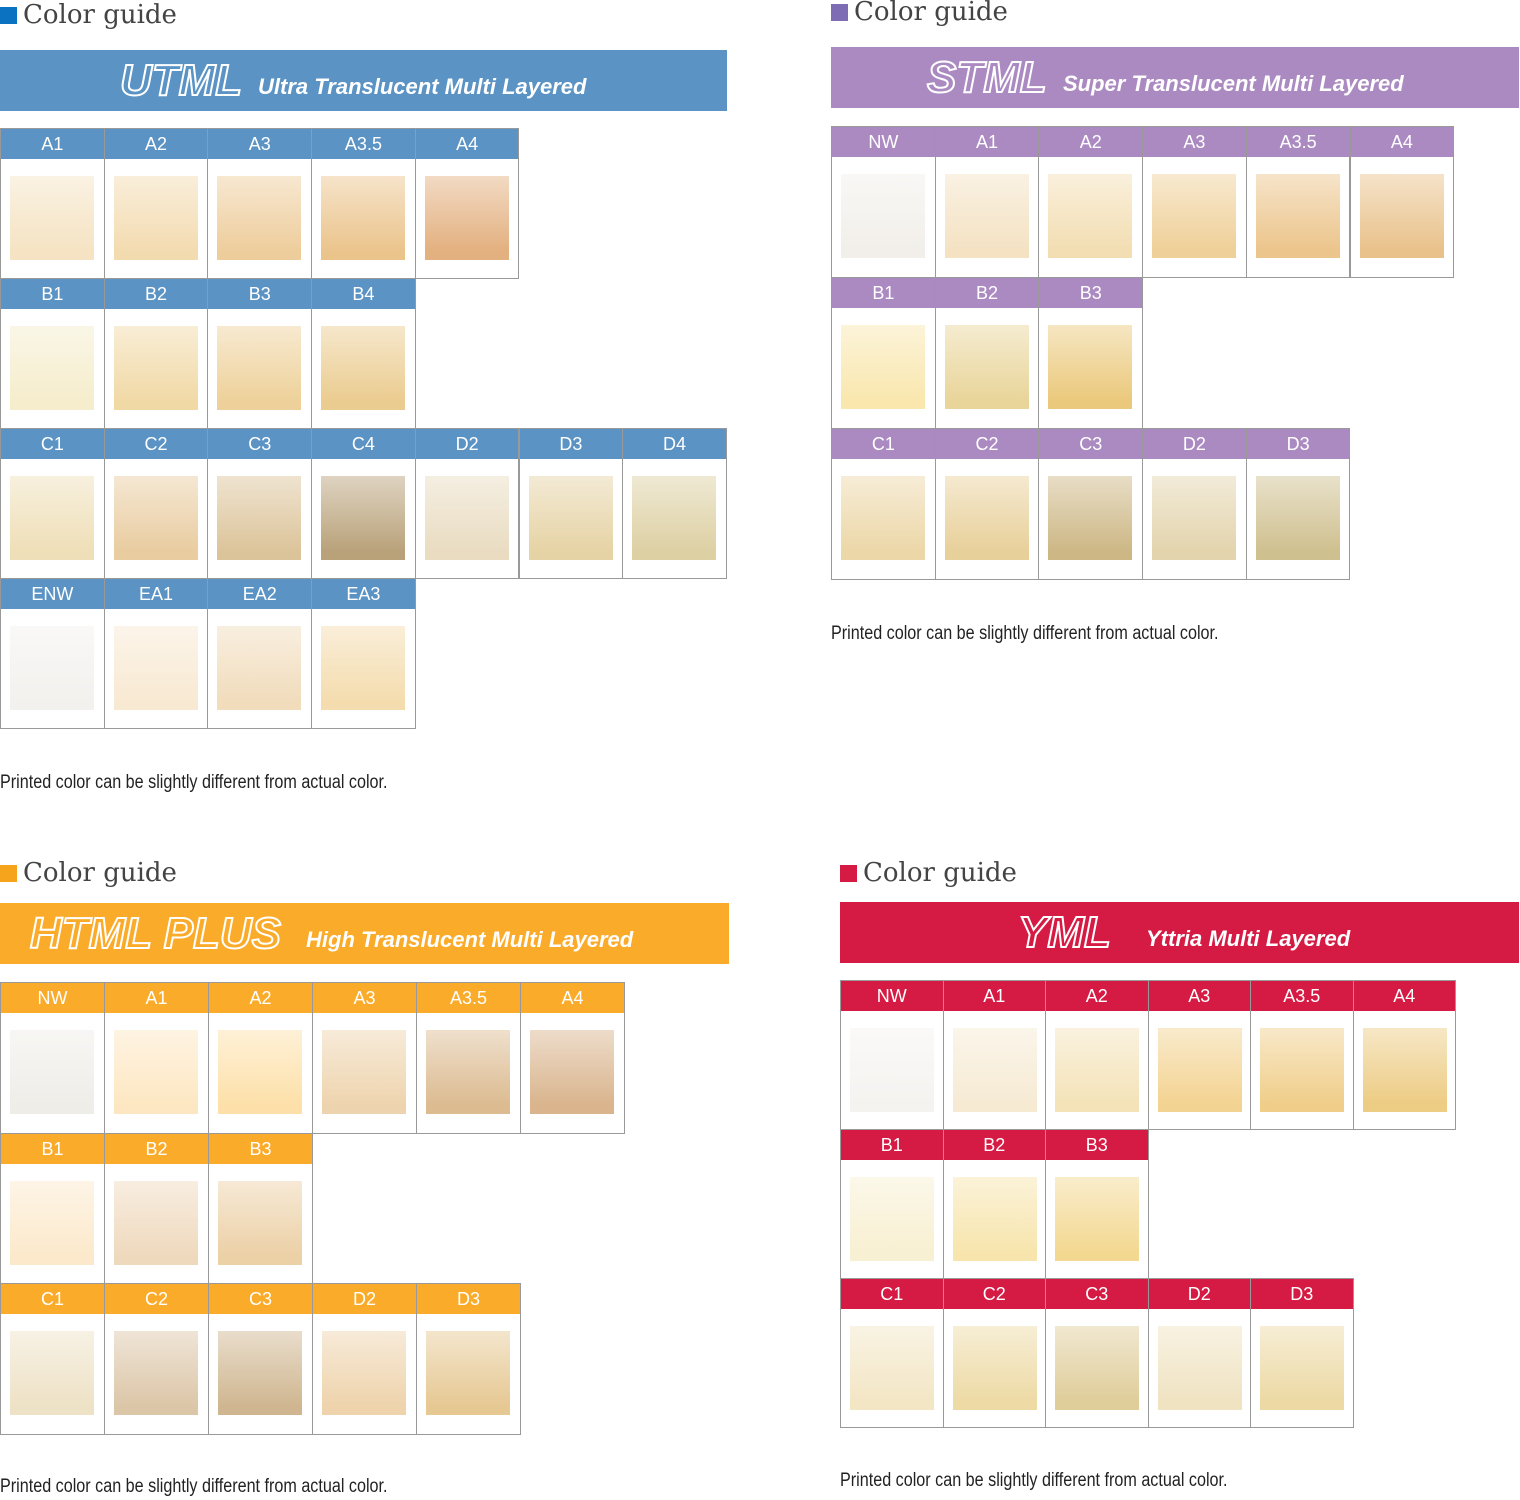  I want to click on shade-cell: B1, so click(52, 353).